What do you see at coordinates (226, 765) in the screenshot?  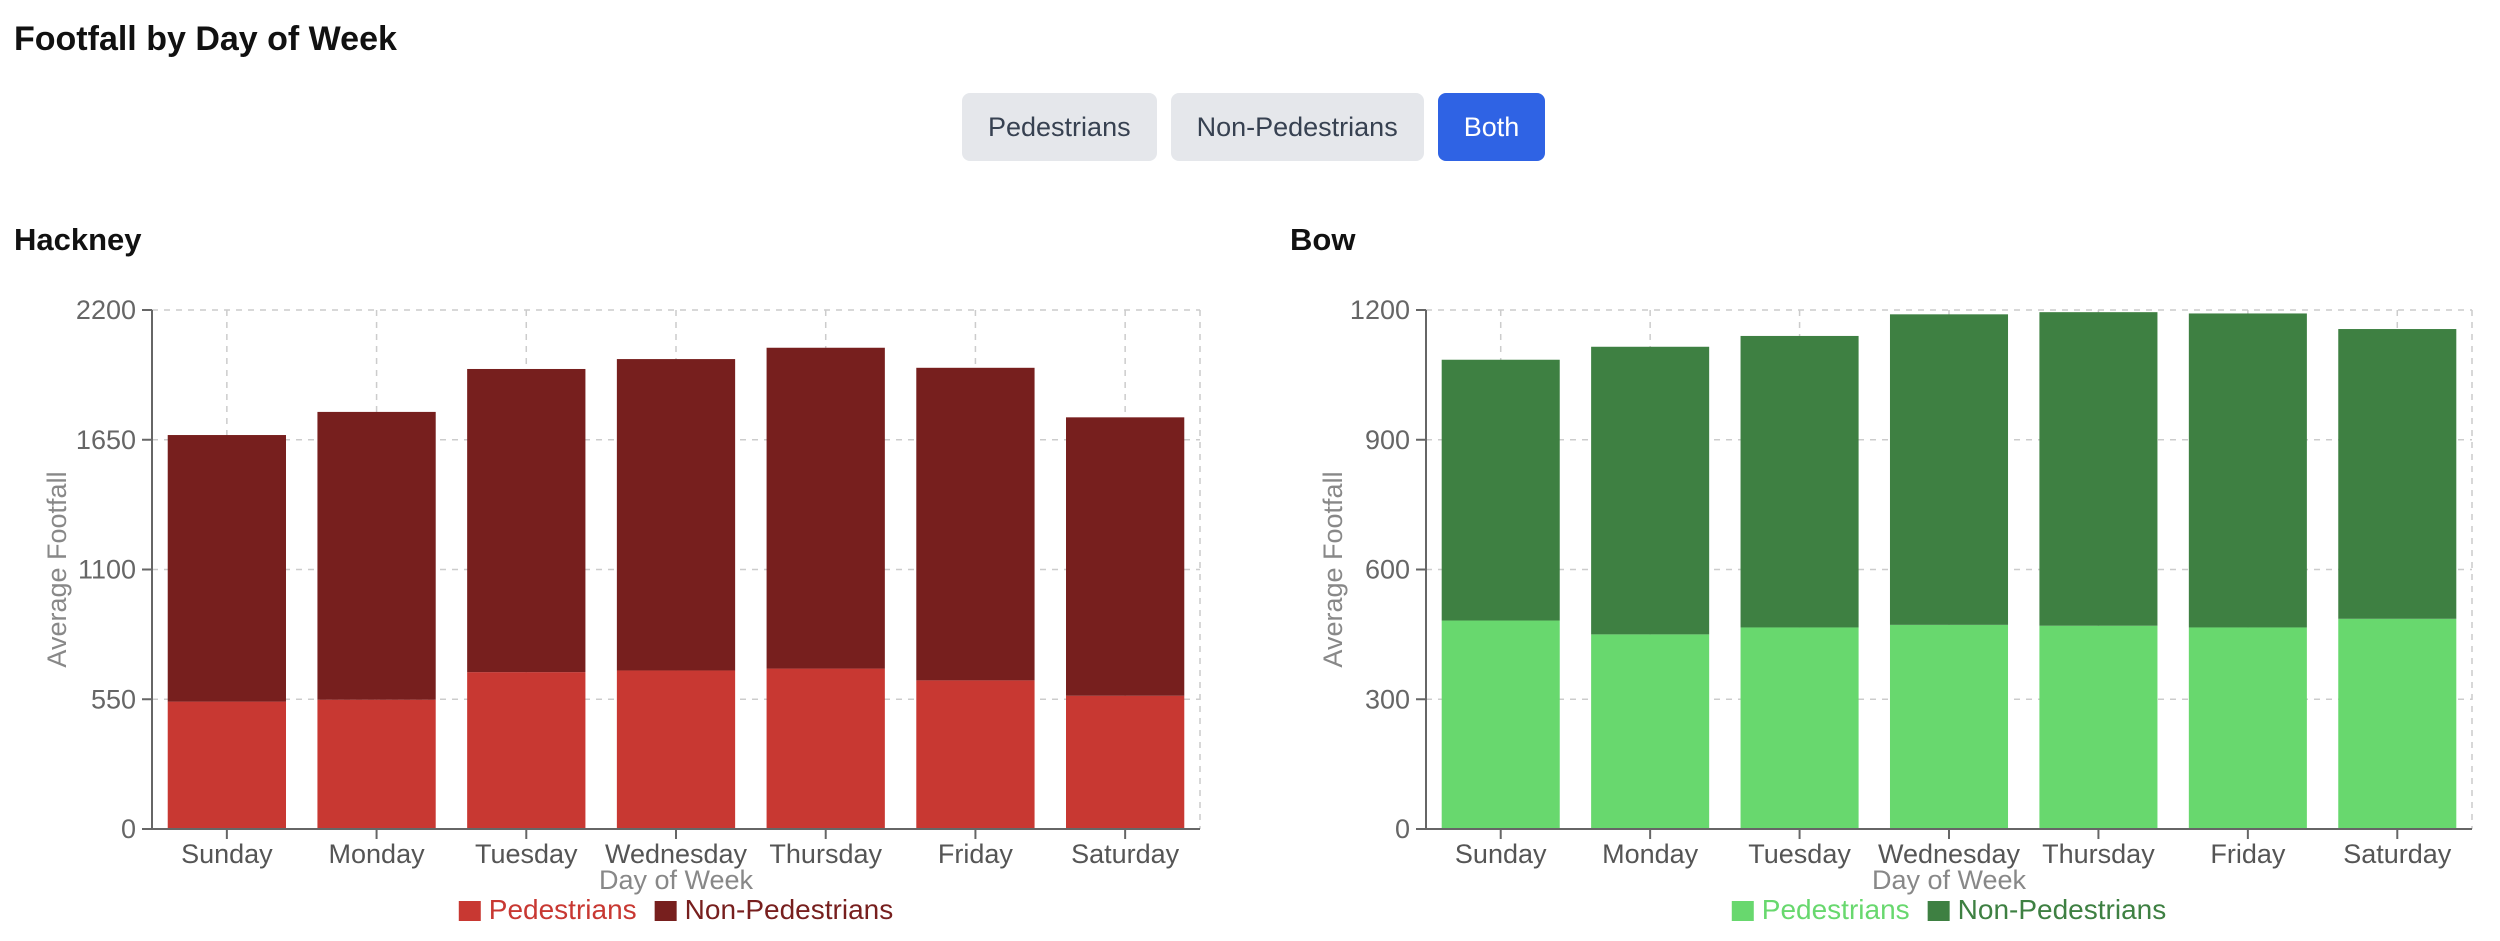 I see `hackney-bar-pedestrians-sunday` at bounding box center [226, 765].